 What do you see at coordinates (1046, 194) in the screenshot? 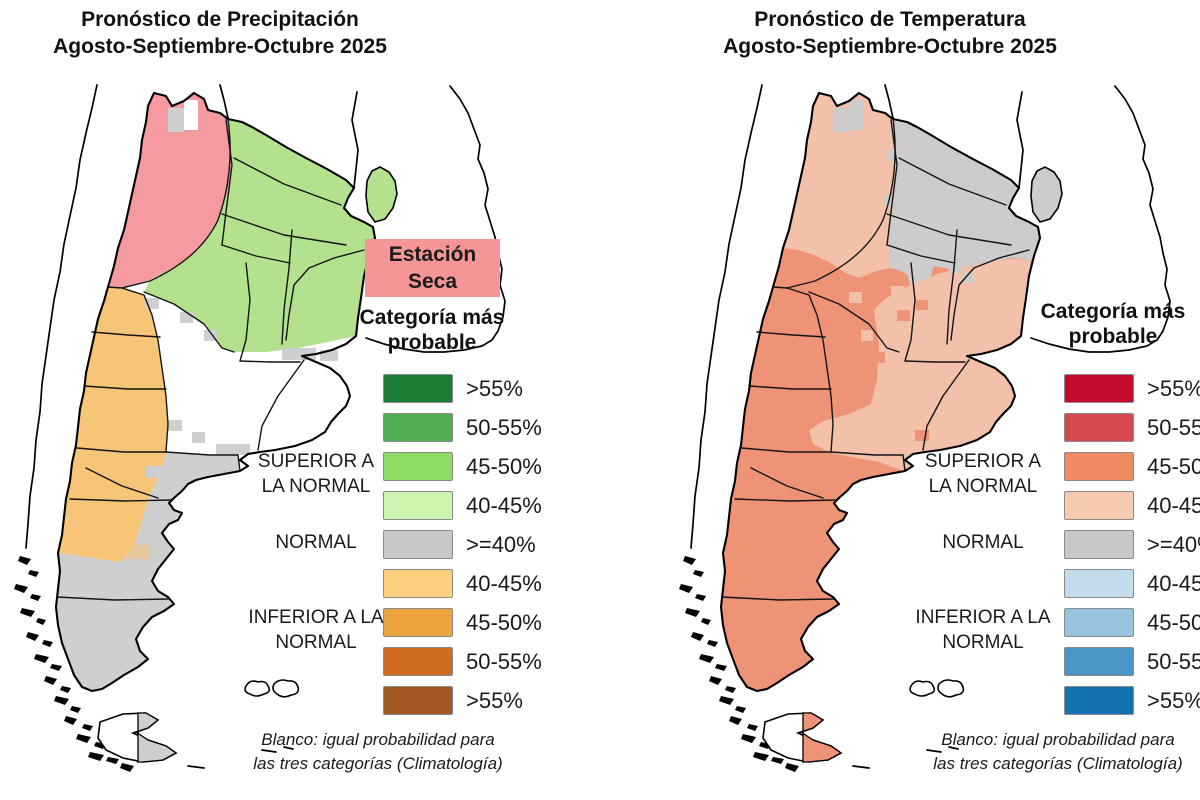
I see `temp-misiones` at bounding box center [1046, 194].